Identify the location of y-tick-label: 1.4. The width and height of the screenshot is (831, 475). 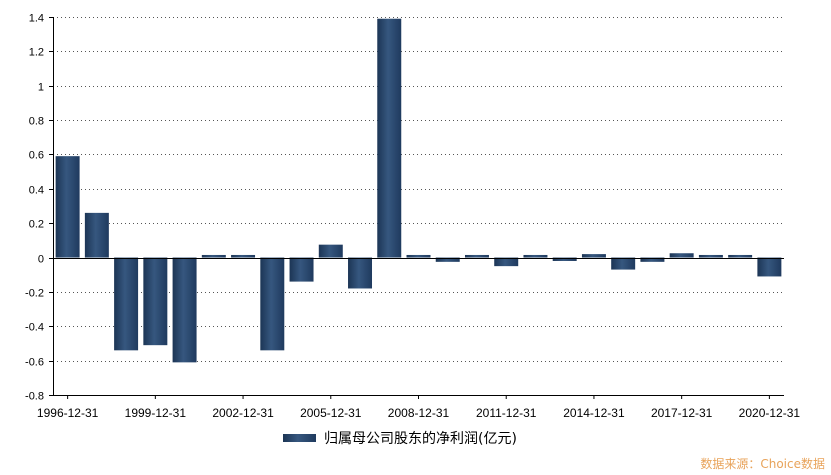
(36, 19).